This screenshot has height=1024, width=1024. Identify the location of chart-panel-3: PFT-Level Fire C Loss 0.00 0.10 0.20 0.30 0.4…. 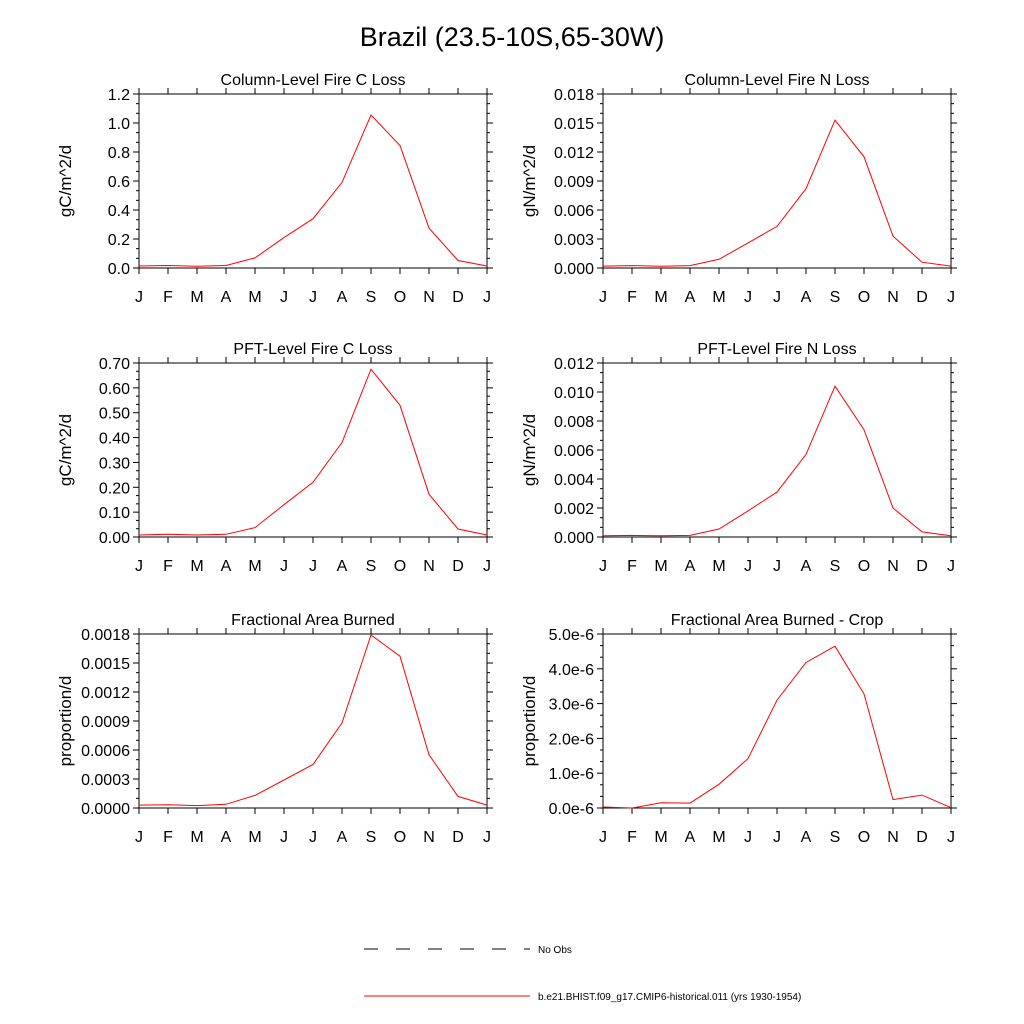
(274, 458).